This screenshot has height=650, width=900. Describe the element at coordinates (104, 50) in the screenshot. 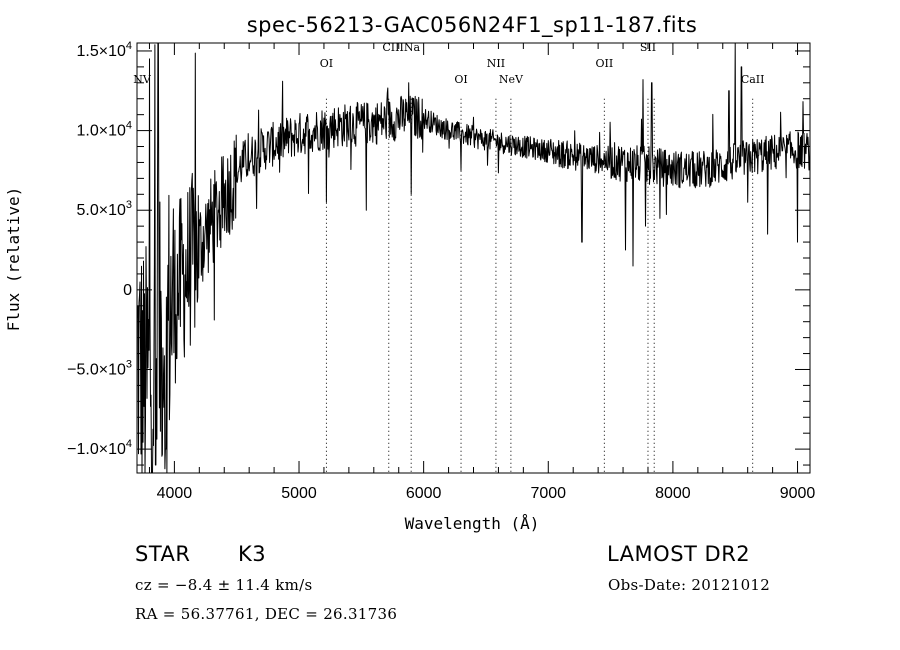

I see `y-tick-label-0: 1.5×10⁴` at that location.